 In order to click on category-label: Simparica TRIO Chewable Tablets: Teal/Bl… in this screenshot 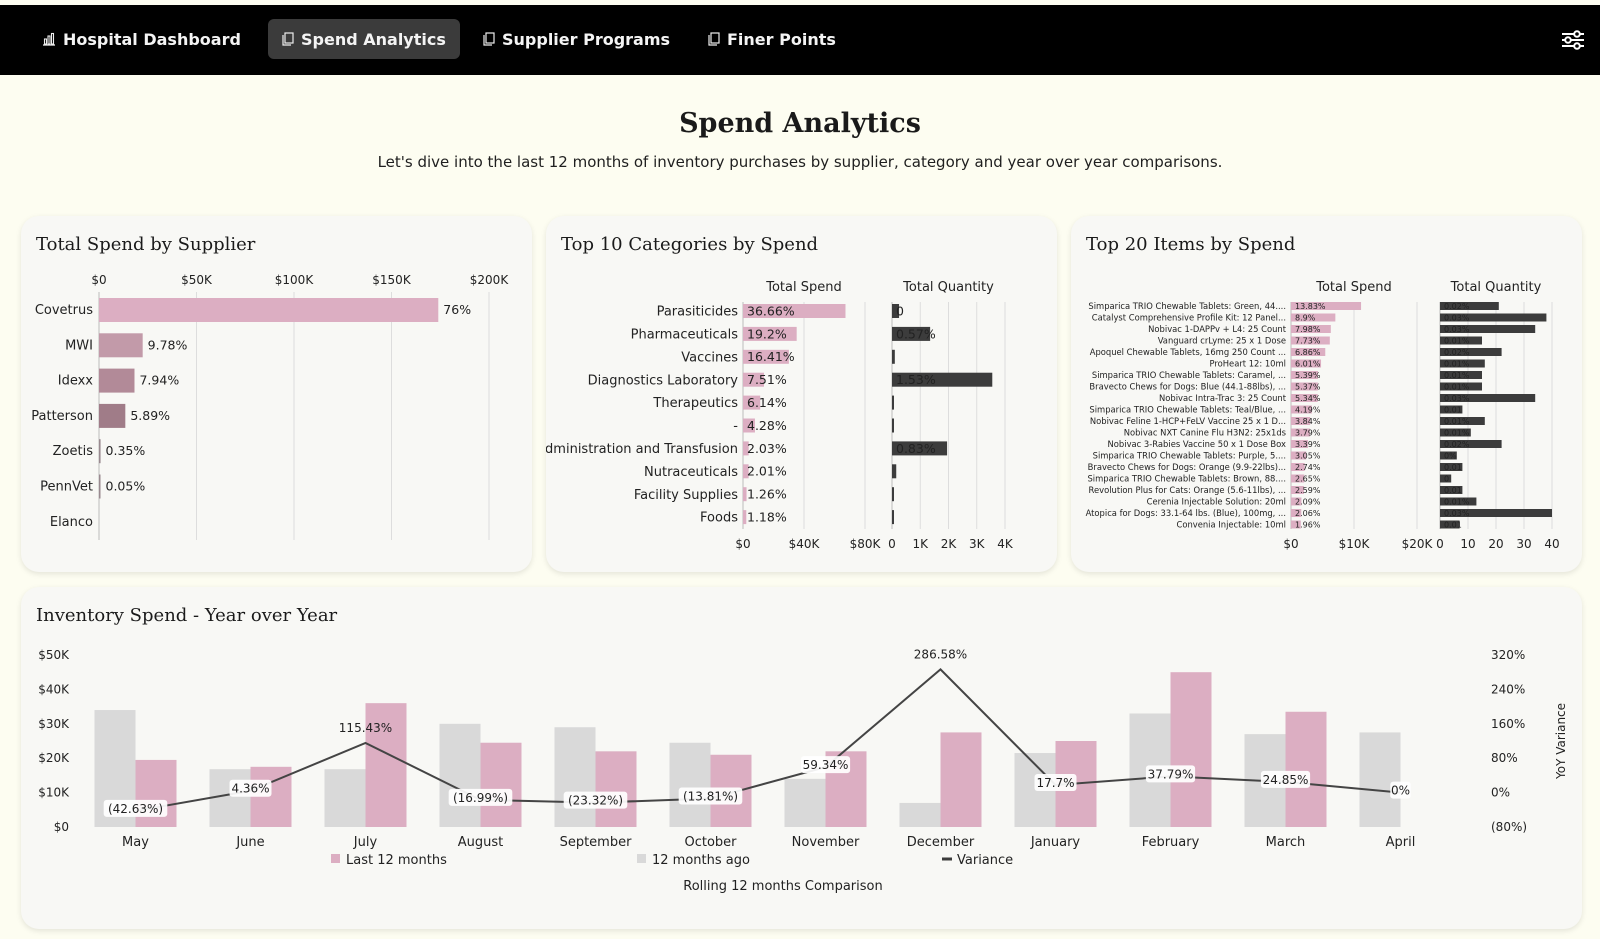, I will do `click(1187, 409)`.